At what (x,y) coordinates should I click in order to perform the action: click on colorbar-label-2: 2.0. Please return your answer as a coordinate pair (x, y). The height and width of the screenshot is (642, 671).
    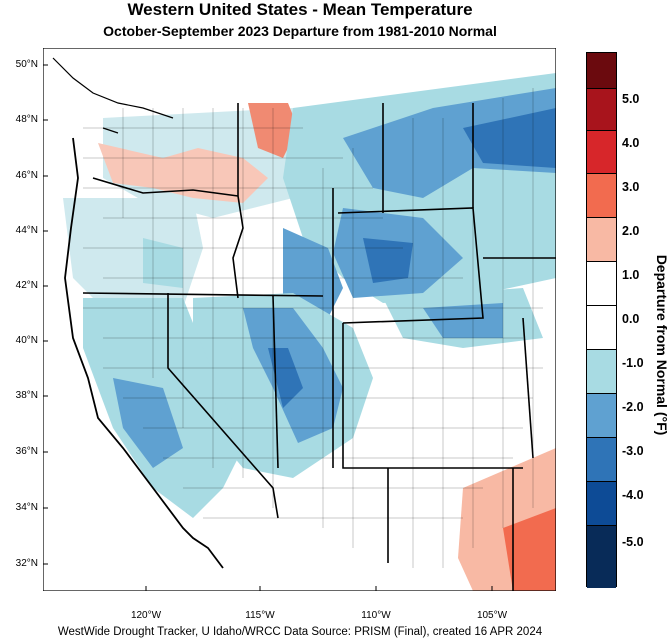
    Looking at the image, I should click on (631, 231).